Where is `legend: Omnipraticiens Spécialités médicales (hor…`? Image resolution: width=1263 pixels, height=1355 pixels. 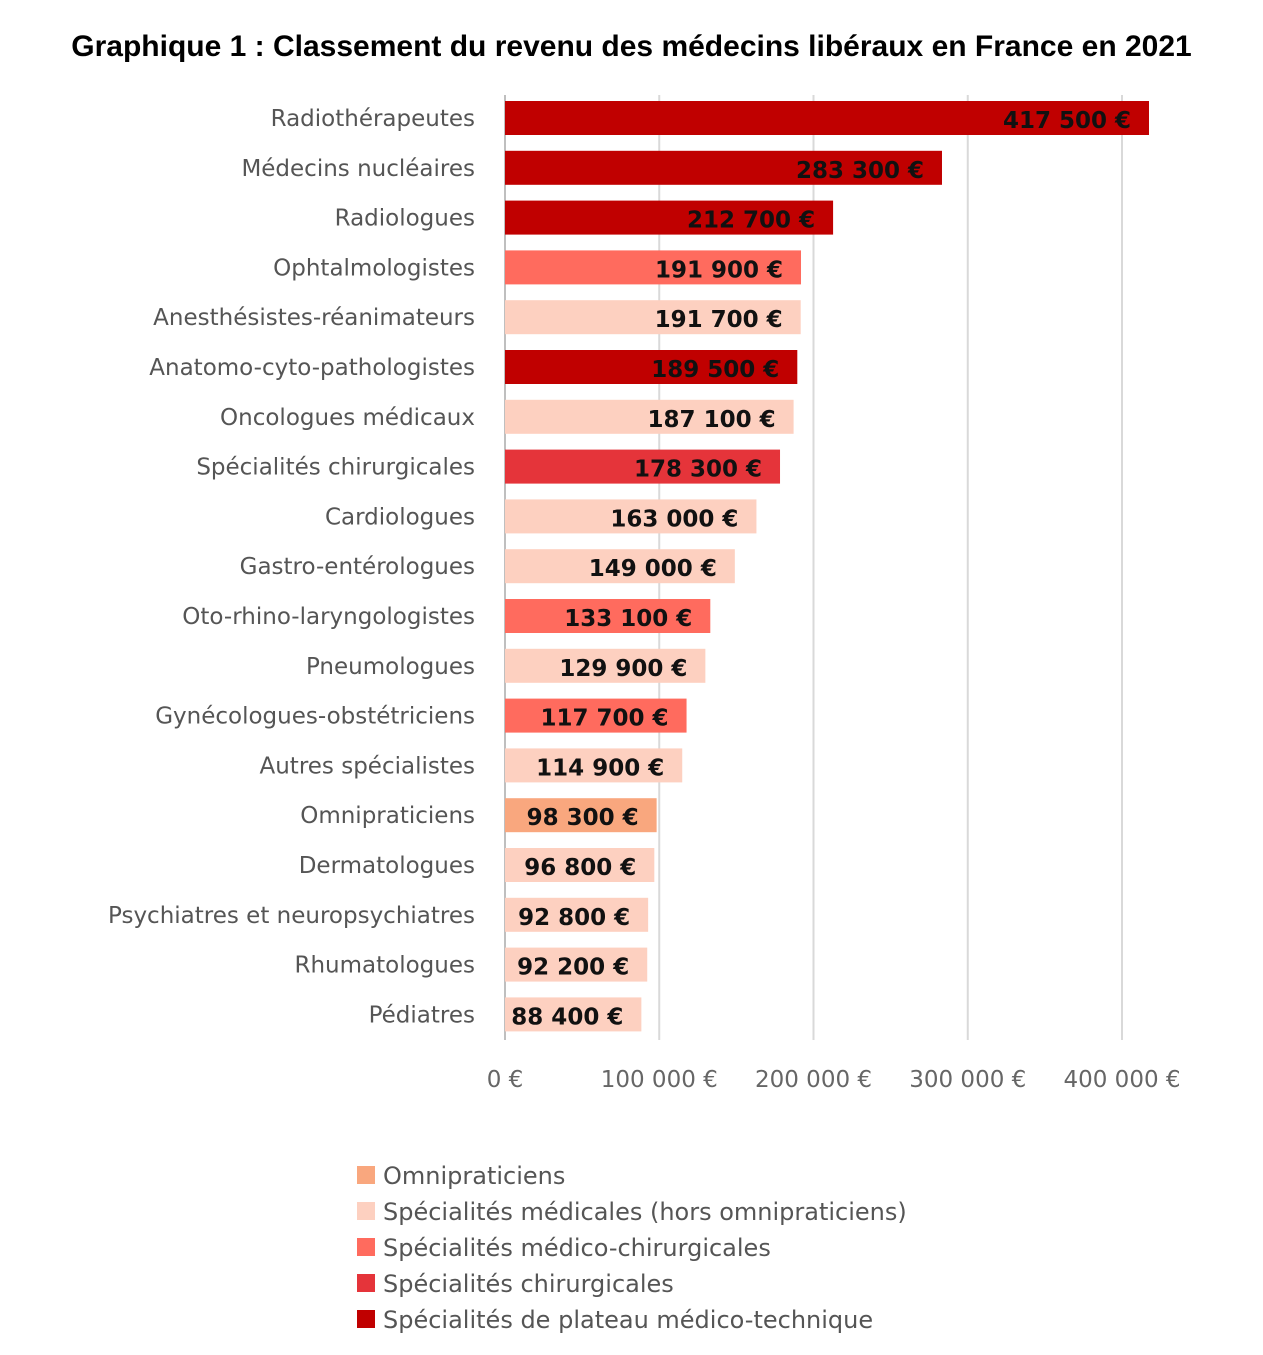 legend: Omnipraticiens Spécialités médicales (hor… is located at coordinates (632, 1248).